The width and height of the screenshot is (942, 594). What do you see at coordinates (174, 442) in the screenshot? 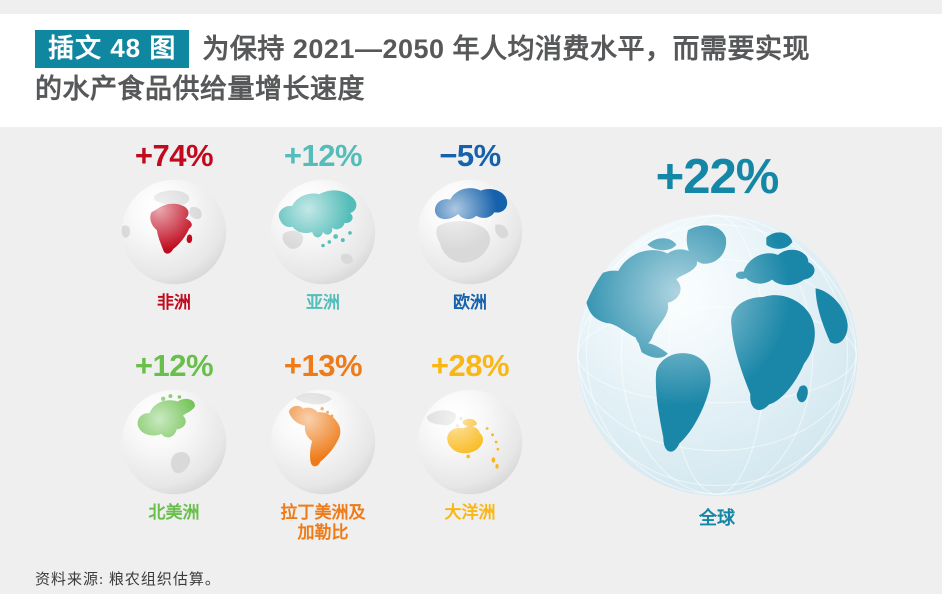
I see `north-america-globe-icon` at bounding box center [174, 442].